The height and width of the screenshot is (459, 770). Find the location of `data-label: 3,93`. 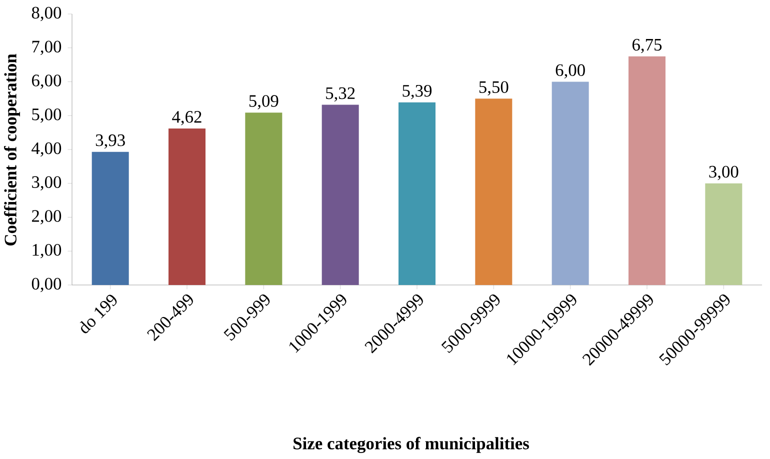

data-label: 3,93 is located at coordinates (110, 141).